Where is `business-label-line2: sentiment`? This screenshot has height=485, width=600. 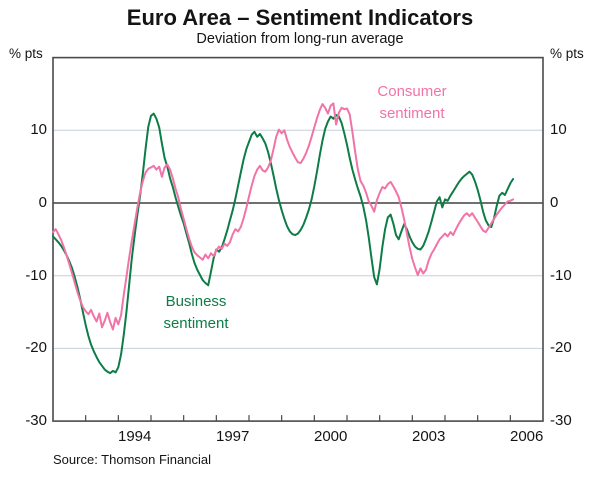 business-label-line2: sentiment is located at coordinates (196, 323).